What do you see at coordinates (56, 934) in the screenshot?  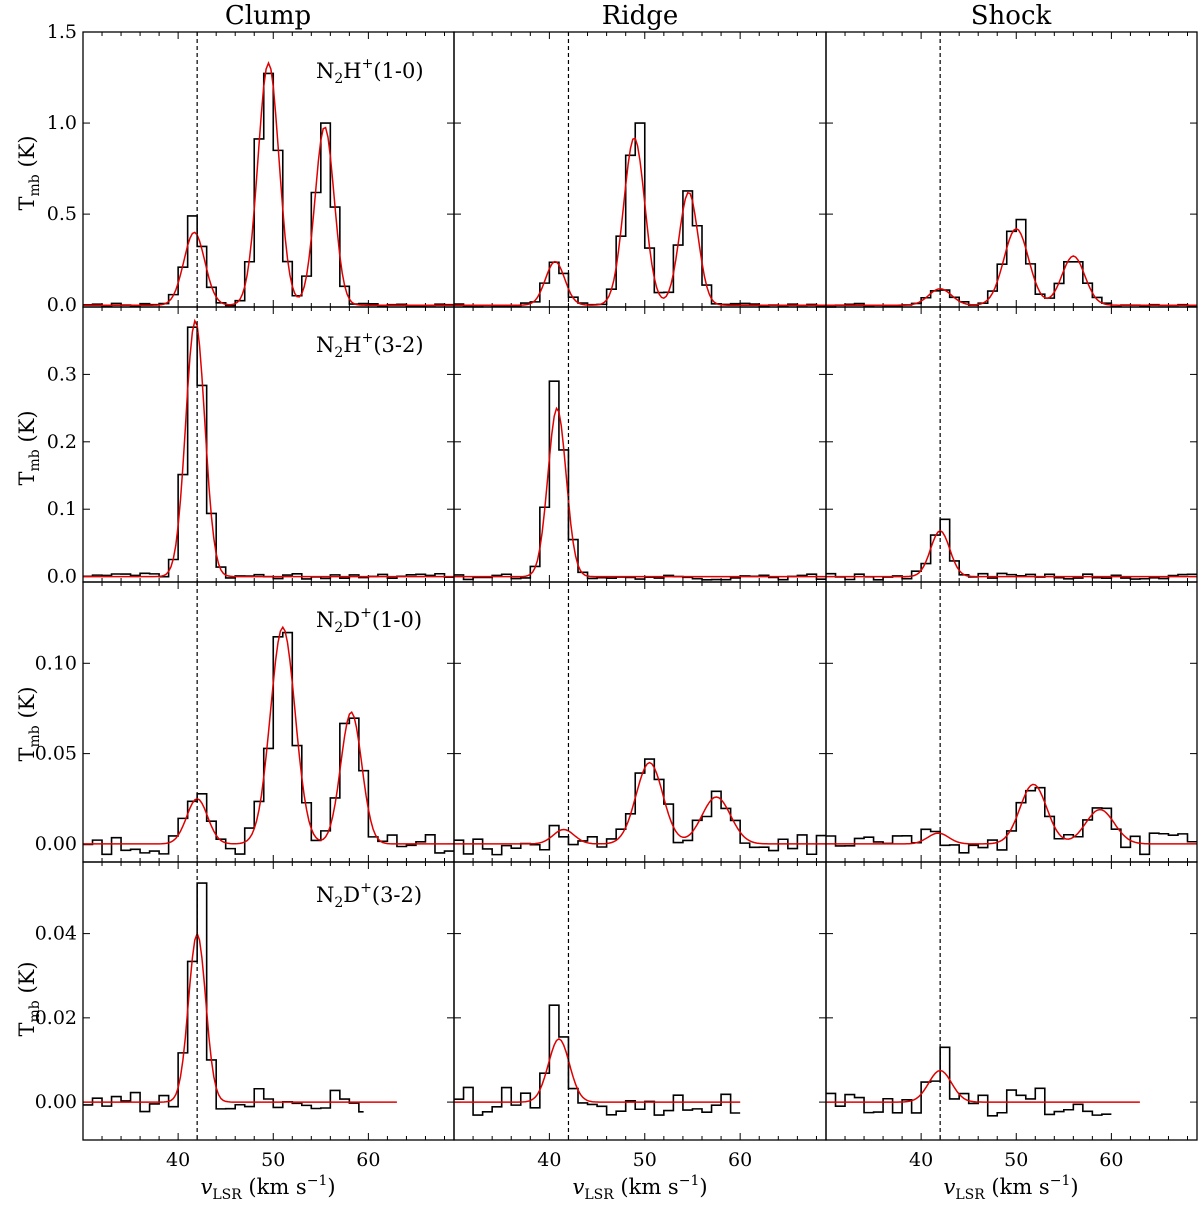 I see `y-tick-label-r4-c1: 0.04` at bounding box center [56, 934].